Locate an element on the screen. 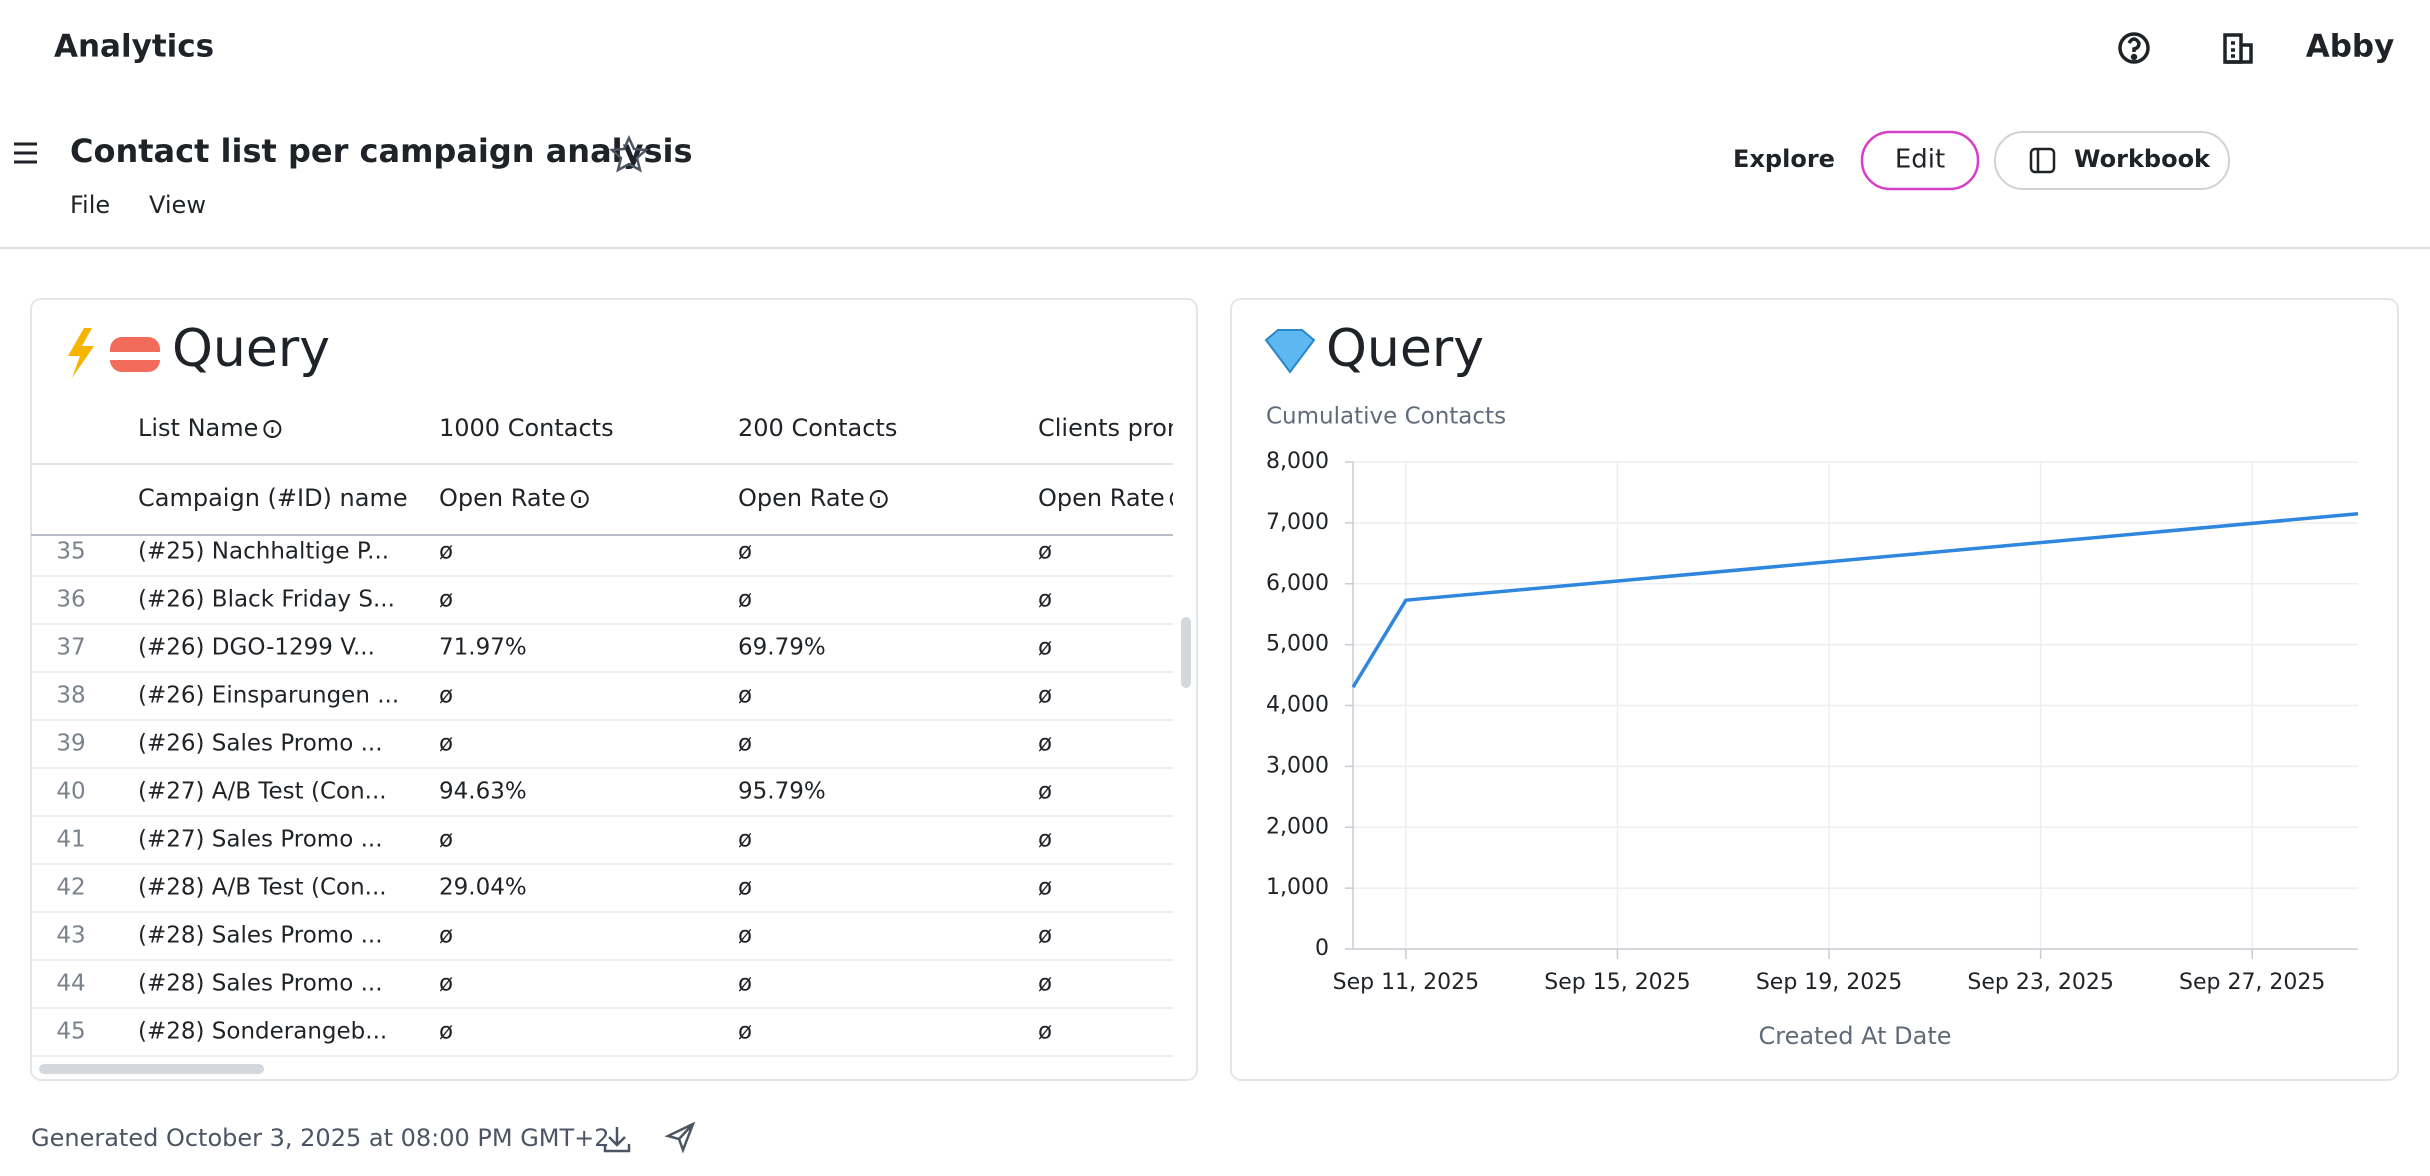  column-header: 1000 Contacts is located at coordinates (526, 428).